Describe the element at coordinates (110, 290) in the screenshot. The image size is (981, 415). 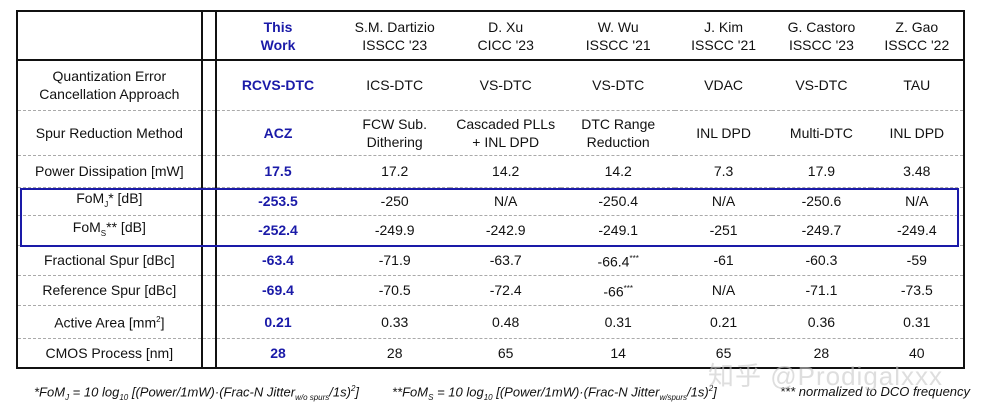
I see `row-label: Reference Spur [dBc]` at that location.